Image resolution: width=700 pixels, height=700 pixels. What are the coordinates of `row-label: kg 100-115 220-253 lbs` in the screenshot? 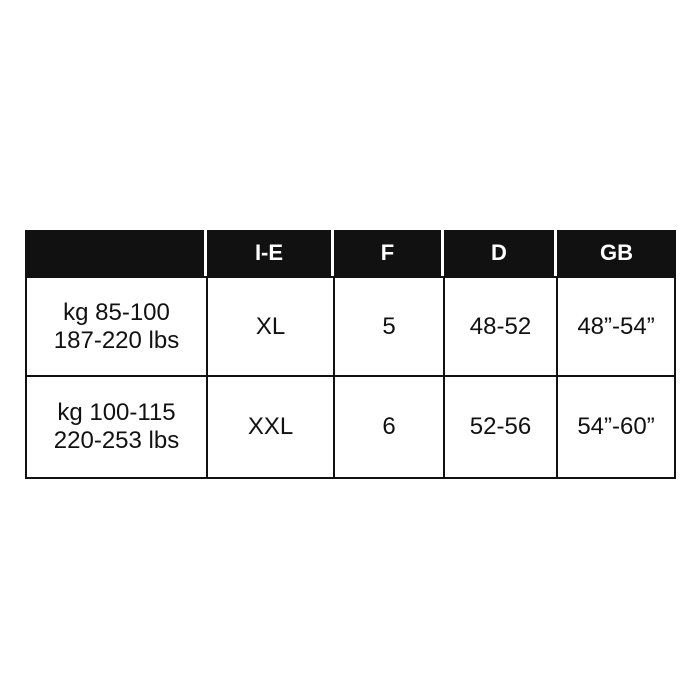 It's located at (116, 427).